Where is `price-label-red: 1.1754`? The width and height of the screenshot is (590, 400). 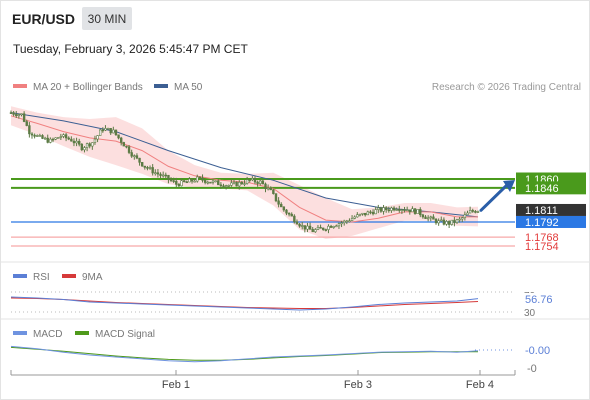 price-label-red: 1.1754 is located at coordinates (542, 247).